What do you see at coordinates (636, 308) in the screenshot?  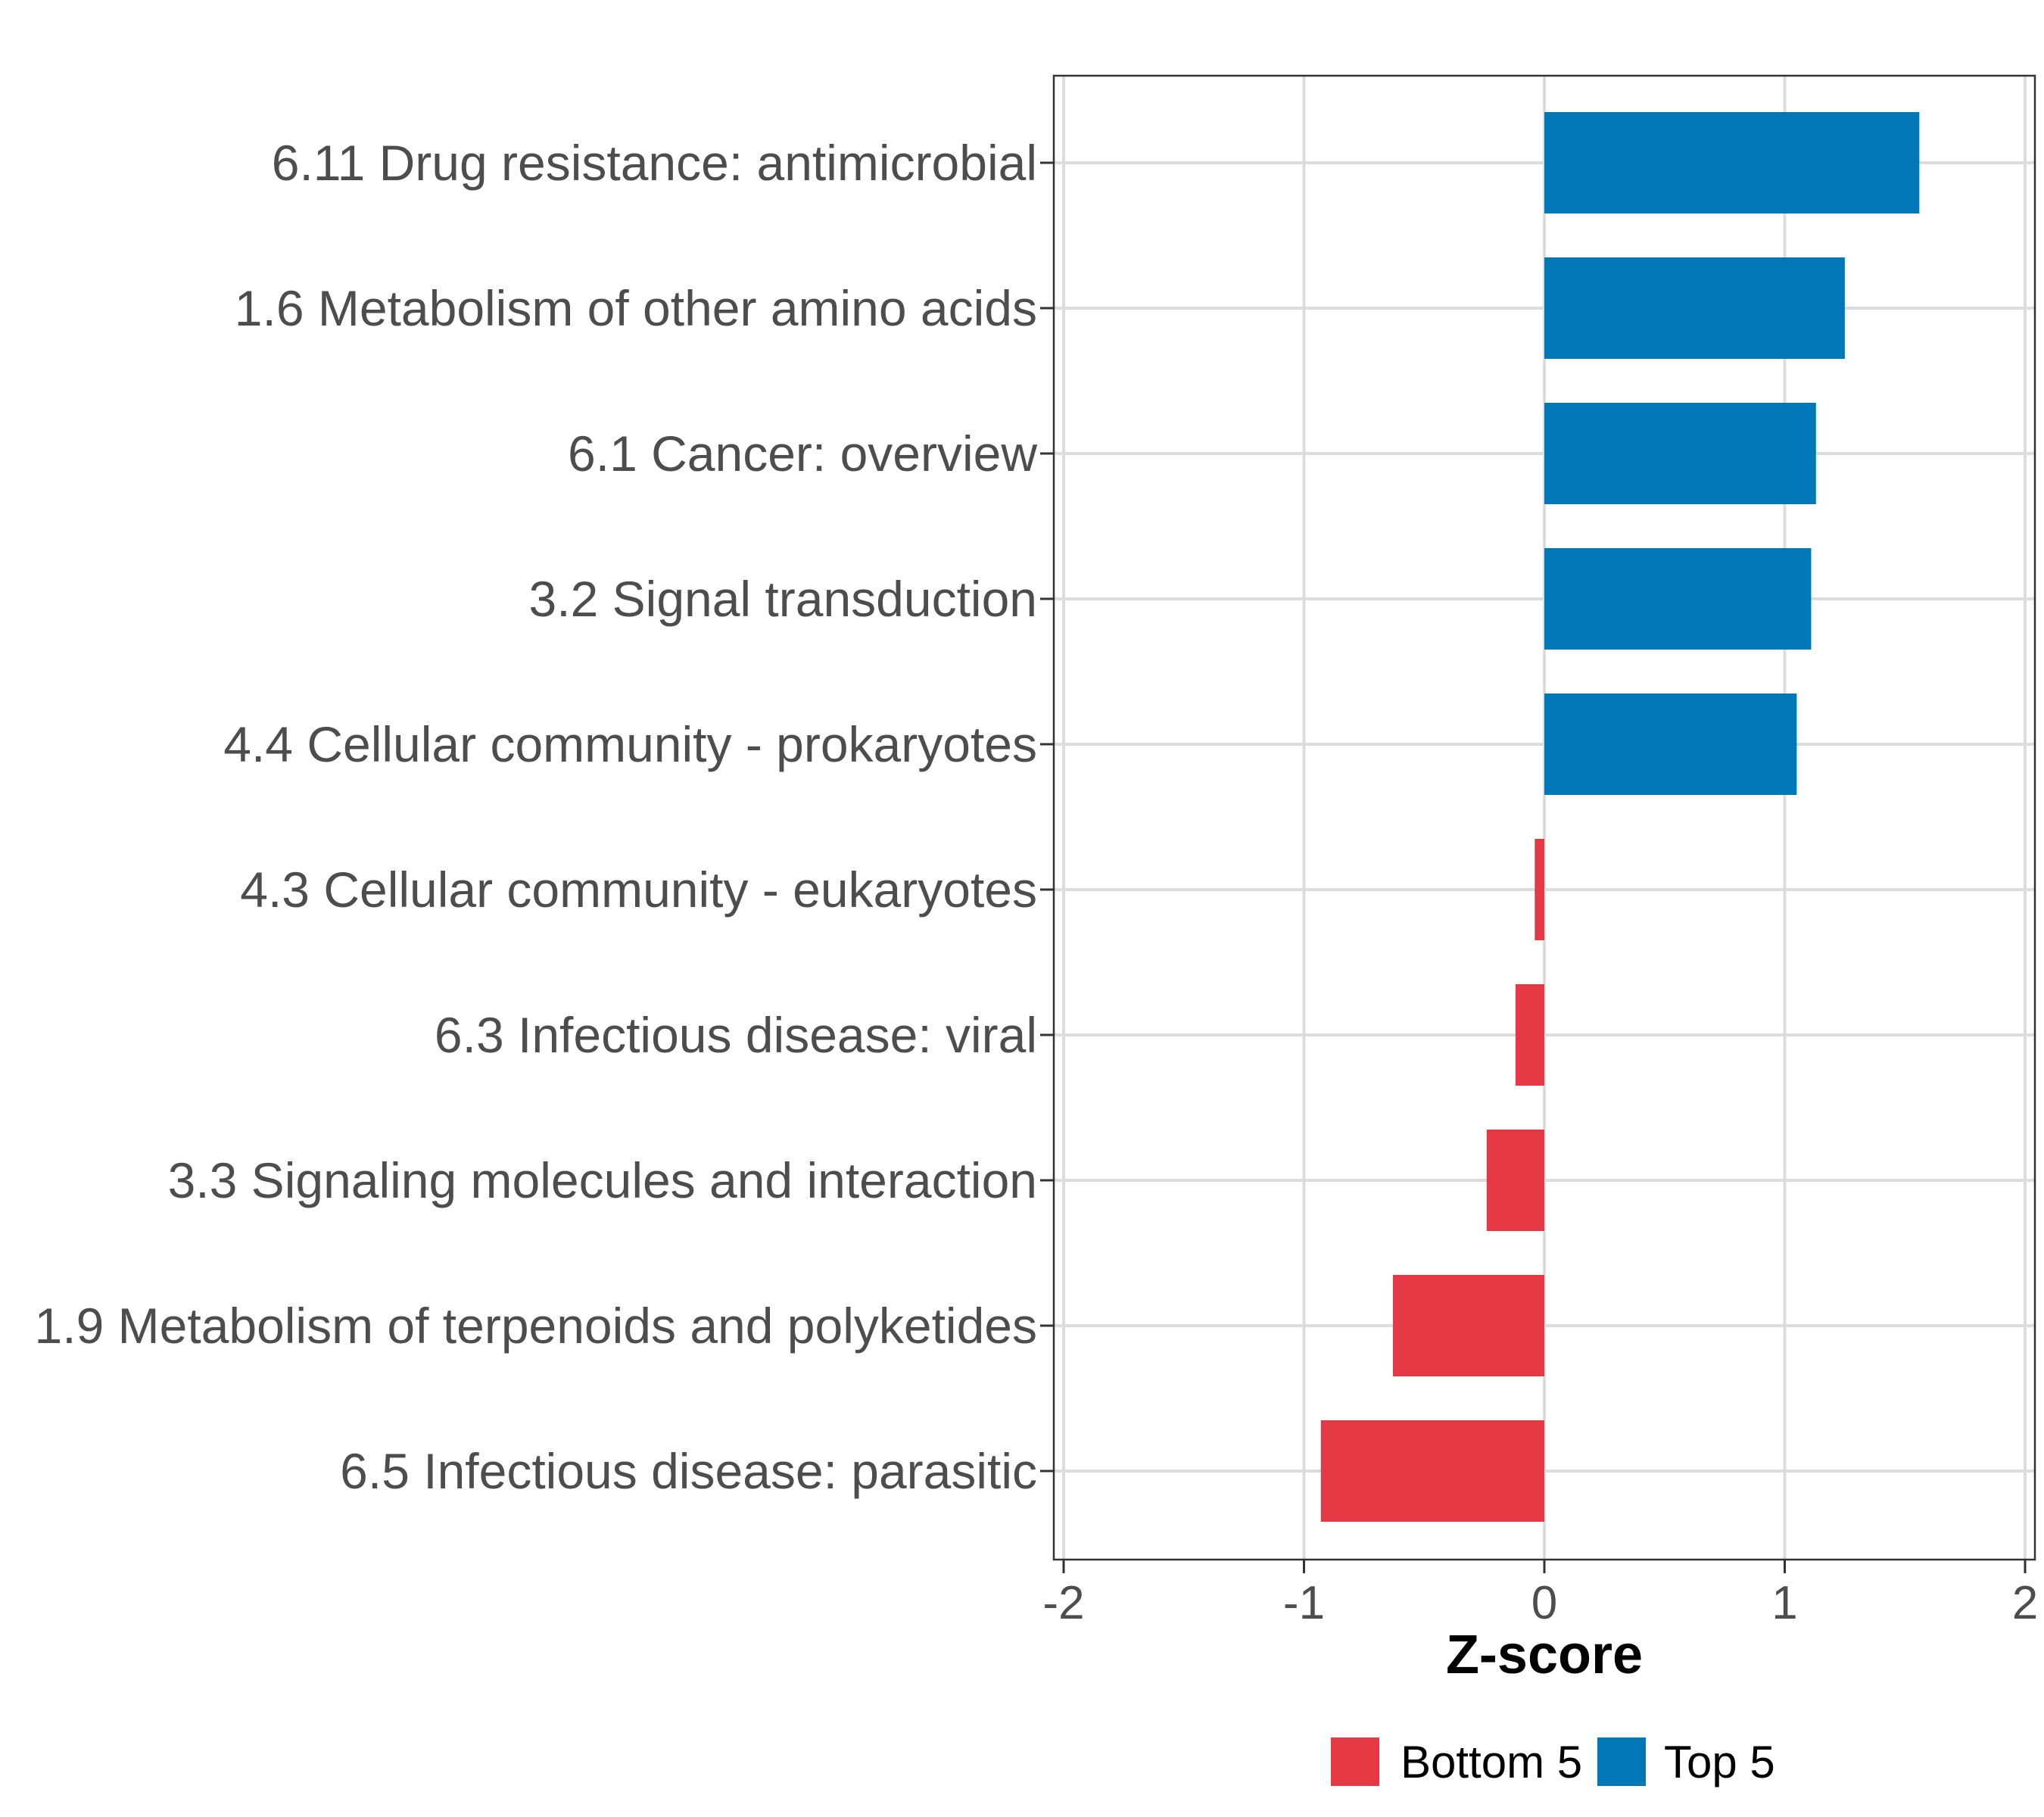 I see `y-tick-label: 1.6 Metabolism of other amino acids` at bounding box center [636, 308].